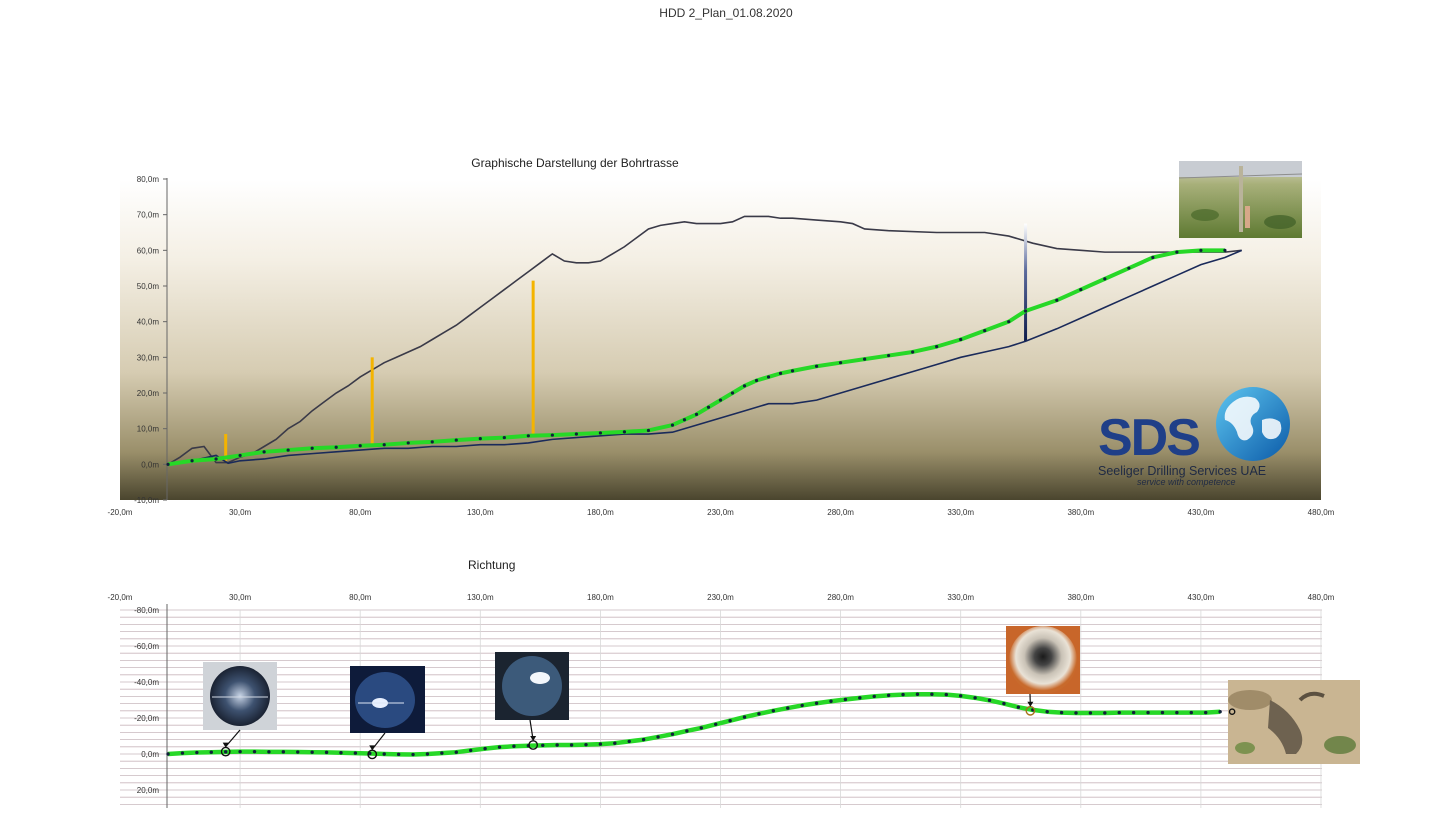 The width and height of the screenshot is (1452, 816). I want to click on profile-x-tick-label: 480,0m, so click(1321, 512).